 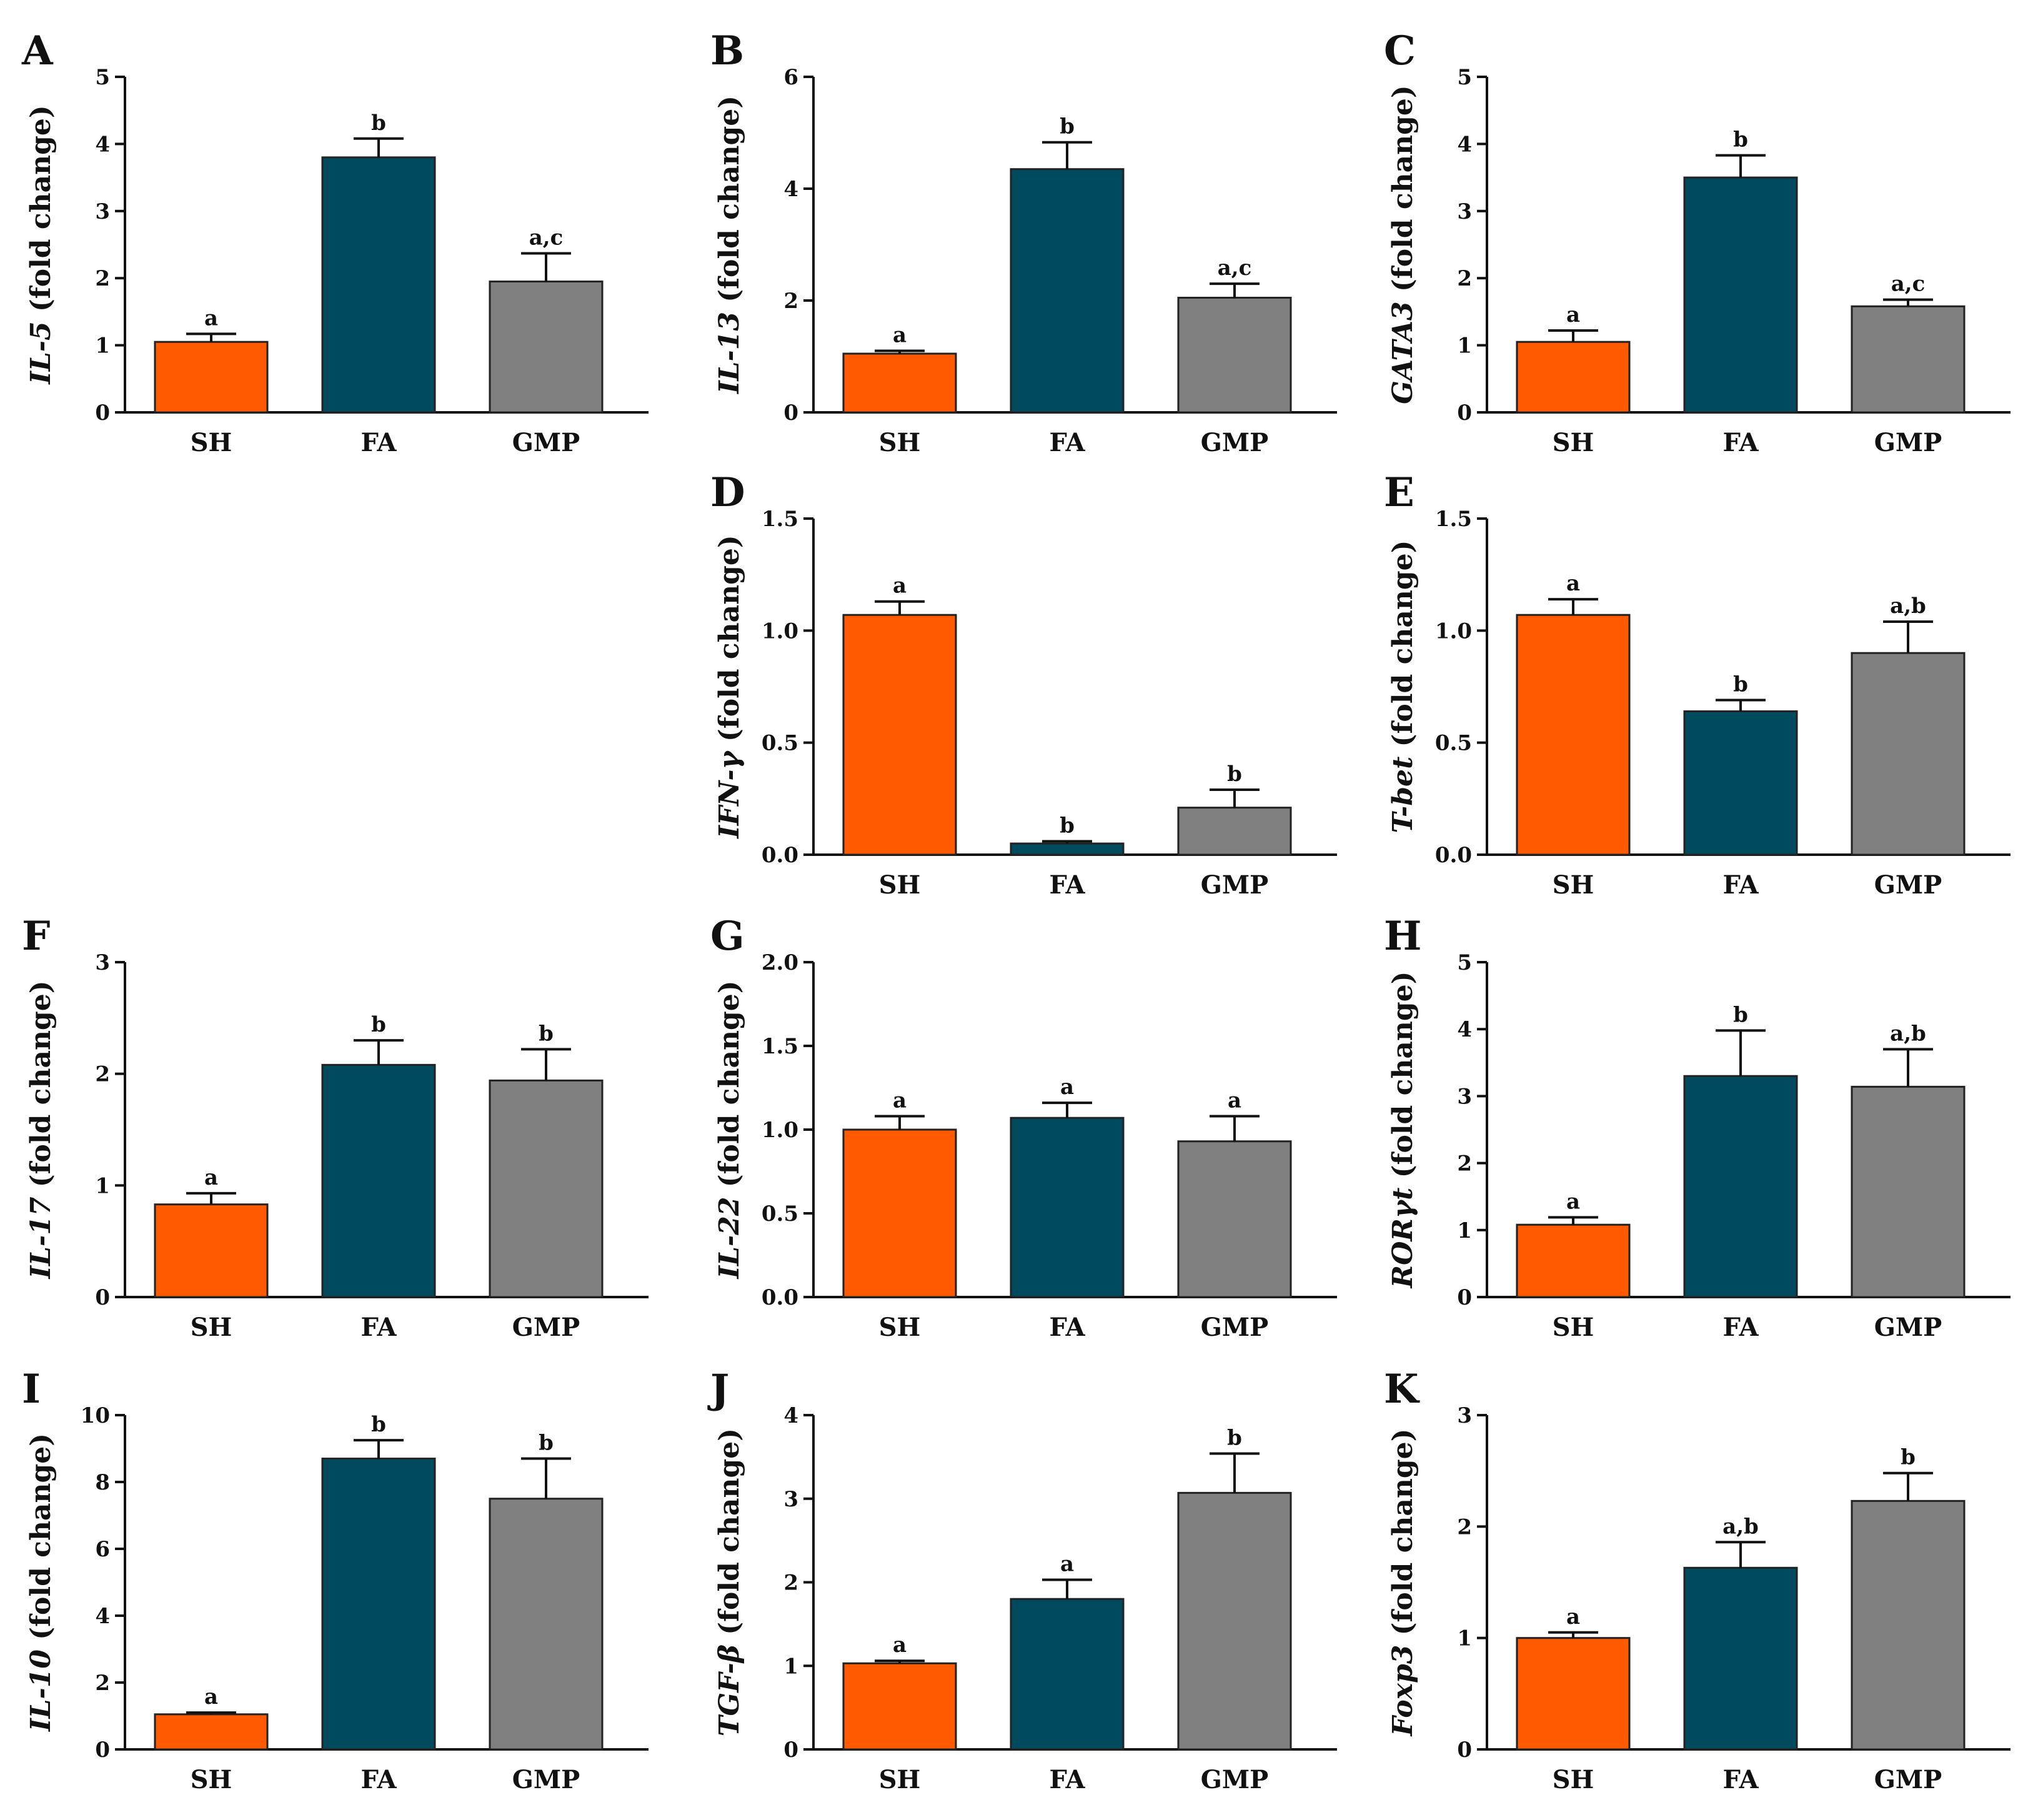 I want to click on y-axis-title: GATA3 (fold change), so click(x=1403, y=244).